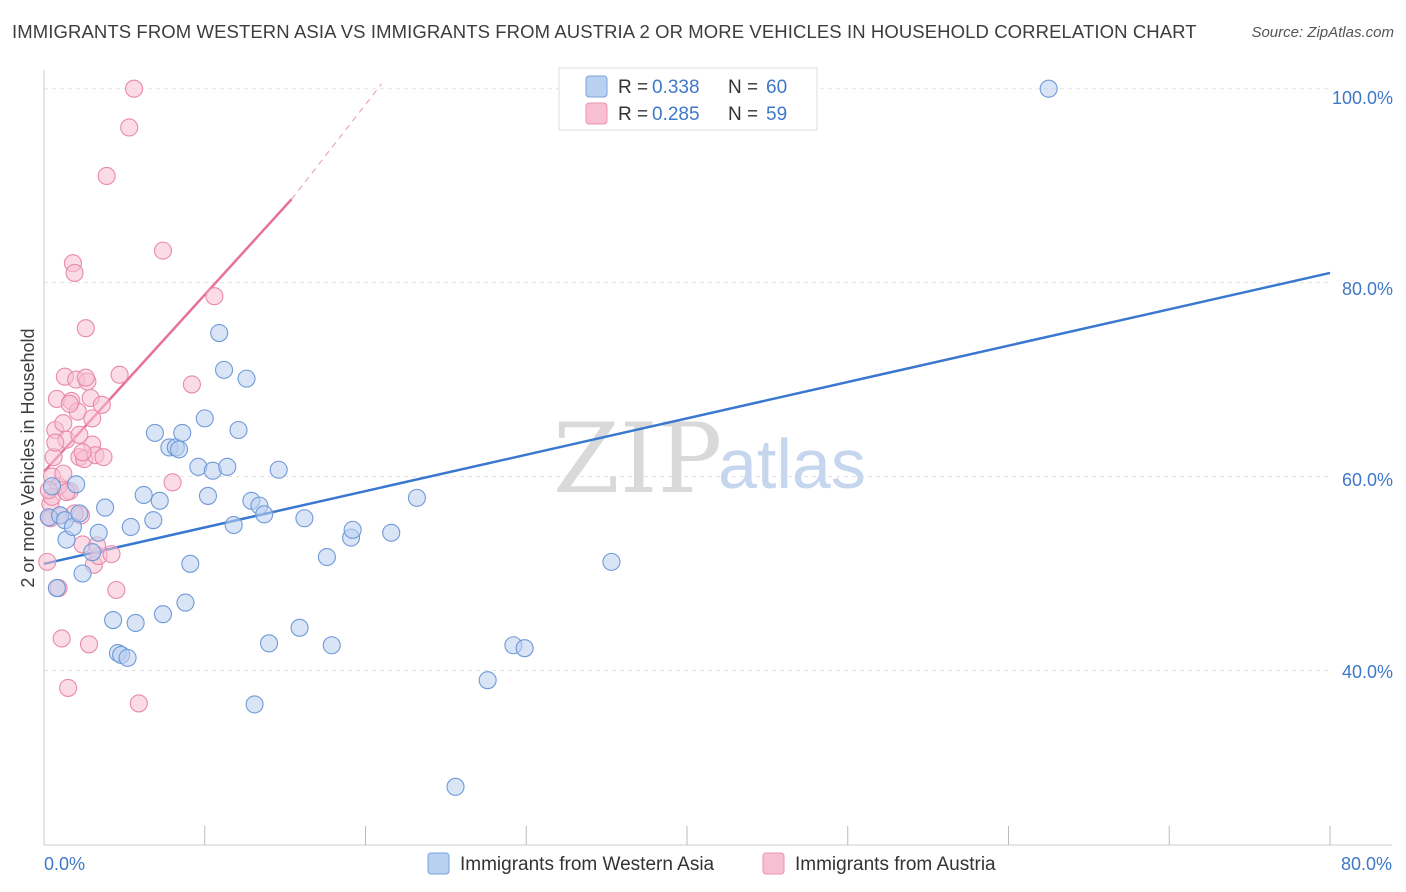  Describe the element at coordinates (676, 87) in the screenshot. I see `legend-r-value-western-asia: 0.338` at that location.